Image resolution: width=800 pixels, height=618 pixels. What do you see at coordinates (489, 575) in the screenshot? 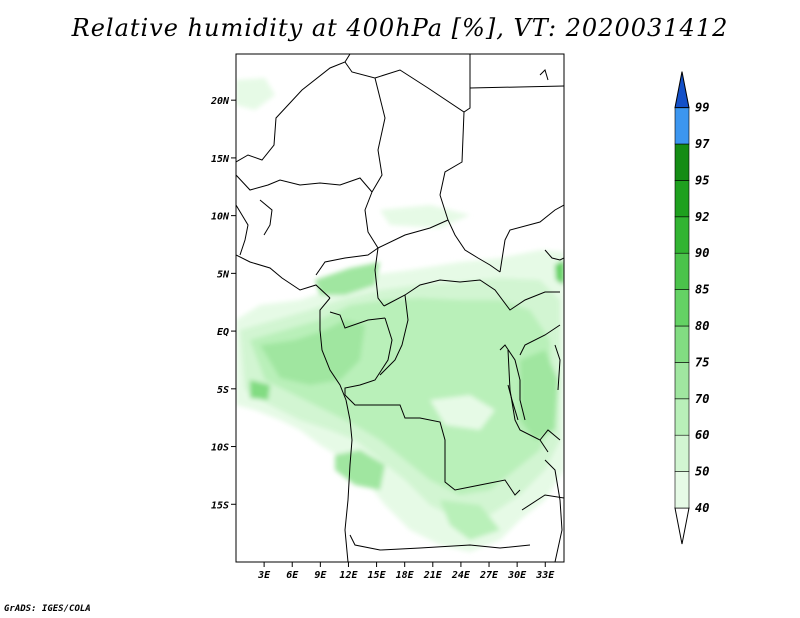
I see `lon-tick-label: 27E` at bounding box center [489, 575].